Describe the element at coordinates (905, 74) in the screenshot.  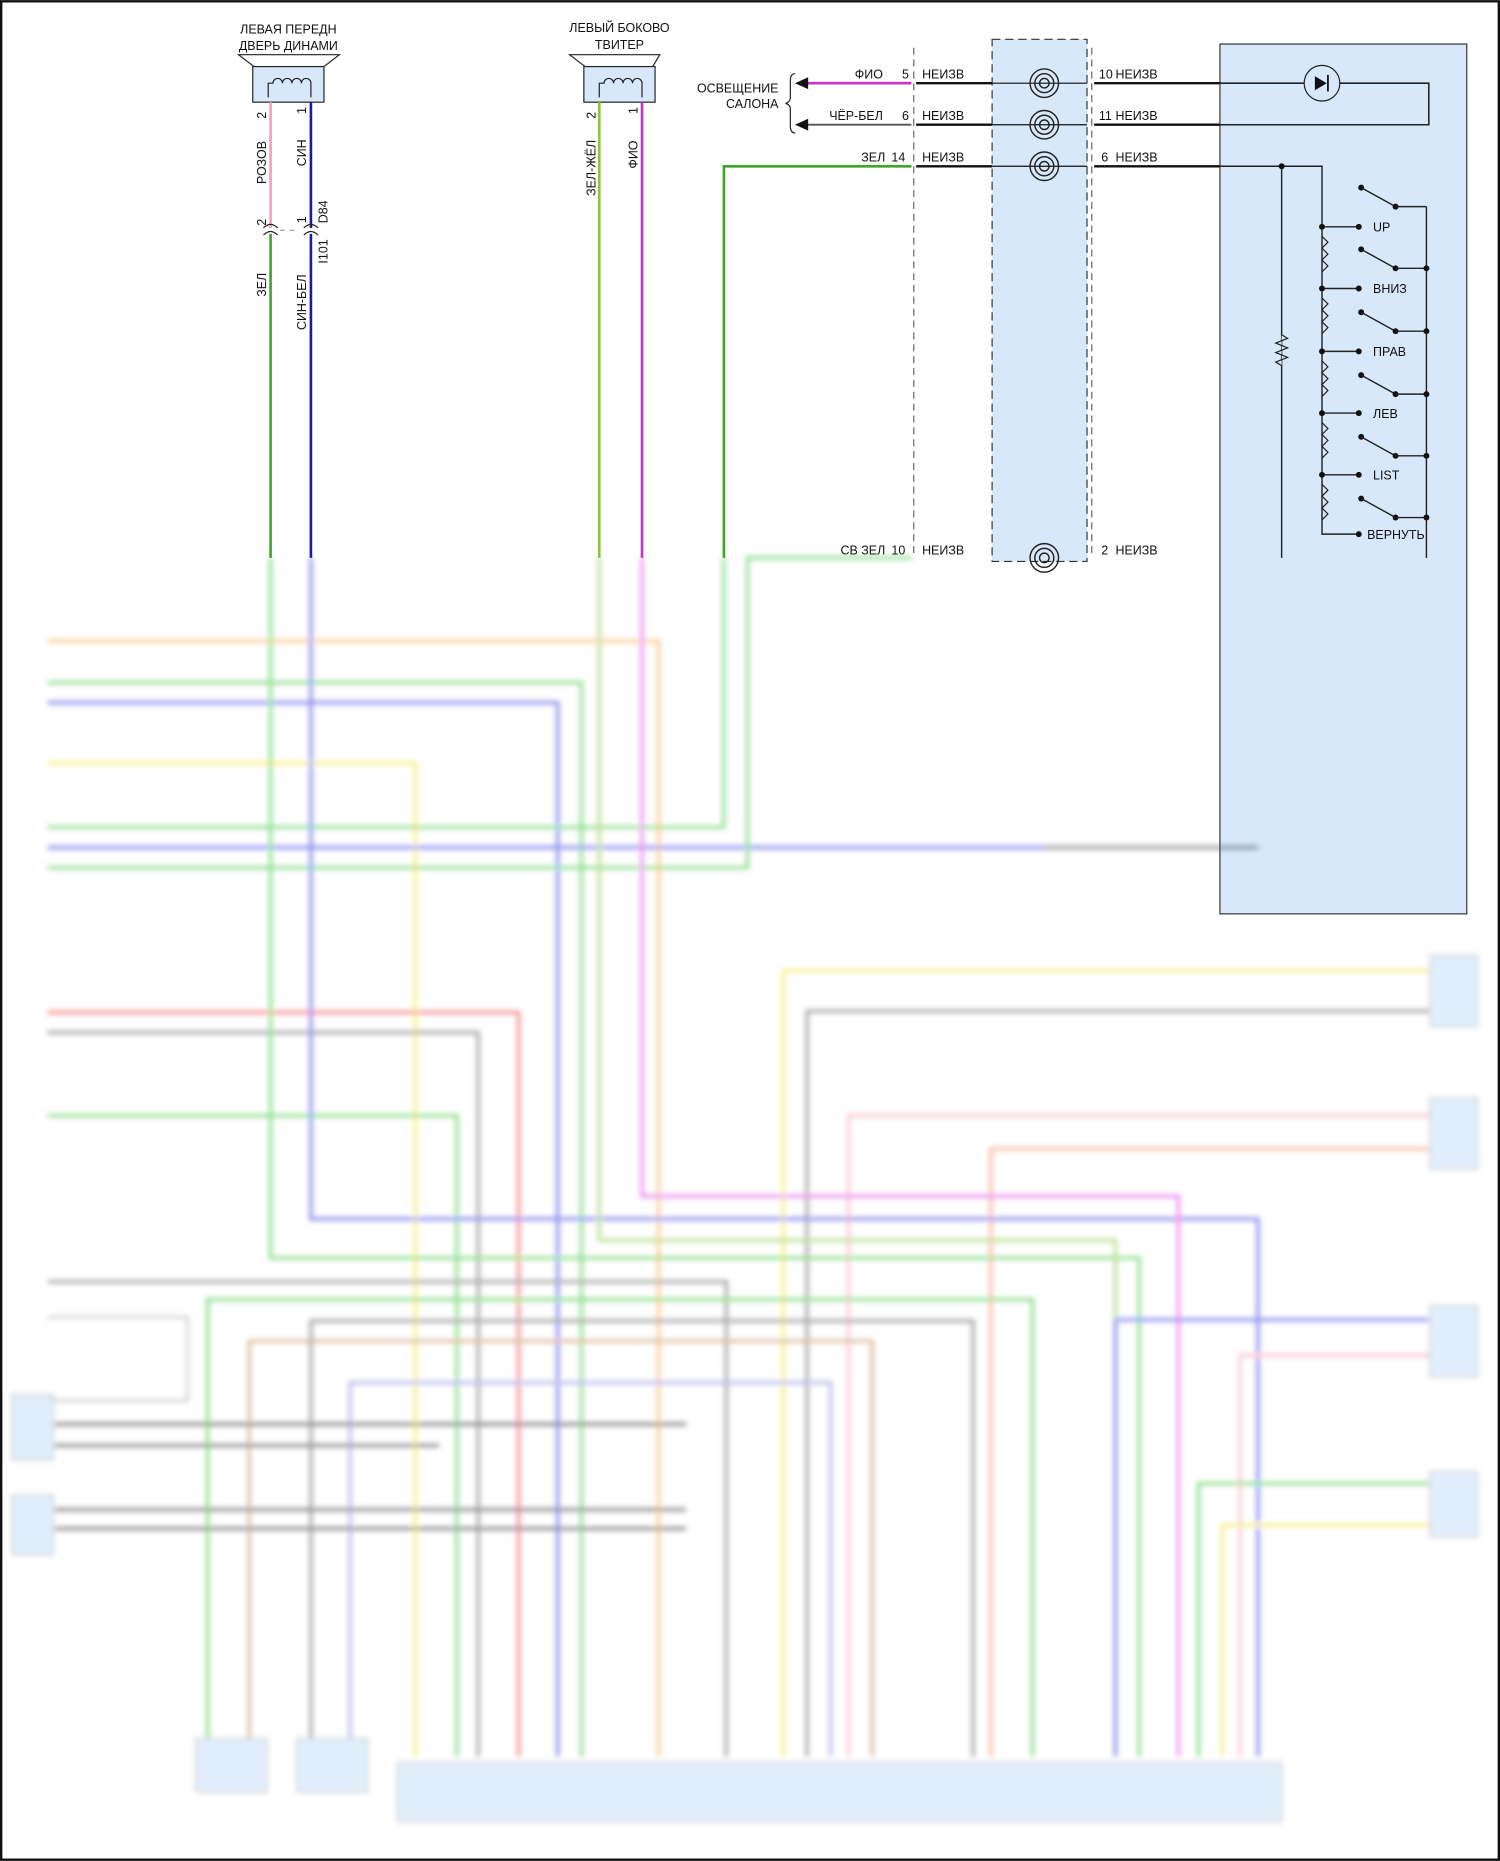
I see `svg-text: 5` at that location.